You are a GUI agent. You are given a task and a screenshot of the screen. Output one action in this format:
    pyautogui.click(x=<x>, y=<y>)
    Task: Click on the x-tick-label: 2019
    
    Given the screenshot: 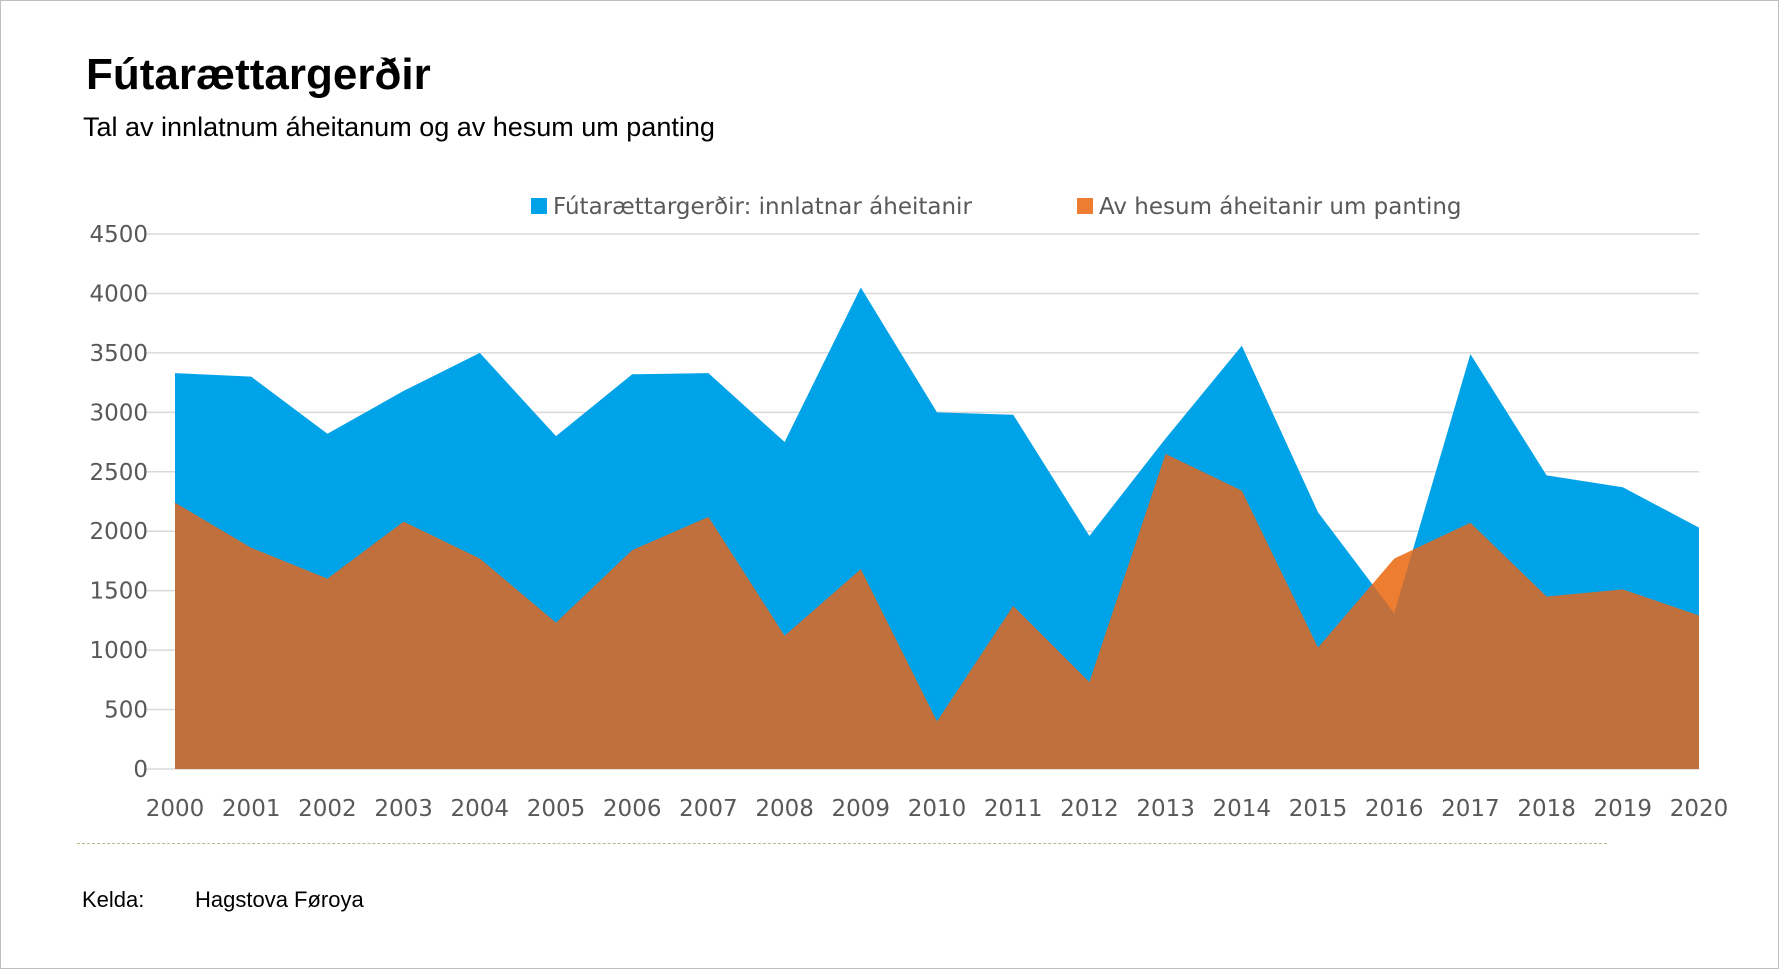 What is the action you would take?
    pyautogui.click(x=1623, y=809)
    